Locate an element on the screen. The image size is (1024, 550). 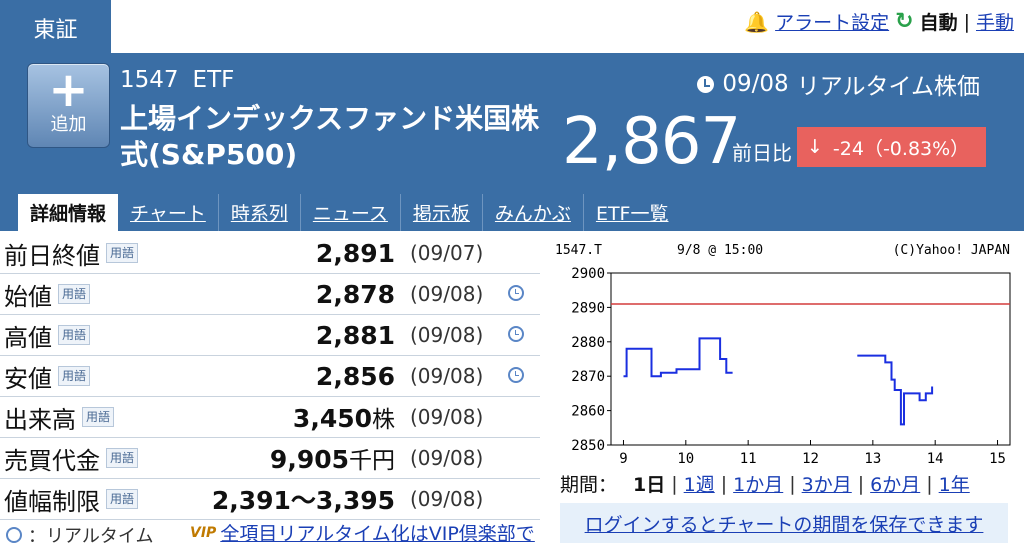
tab-board: 掲示板 is located at coordinates (442, 212).